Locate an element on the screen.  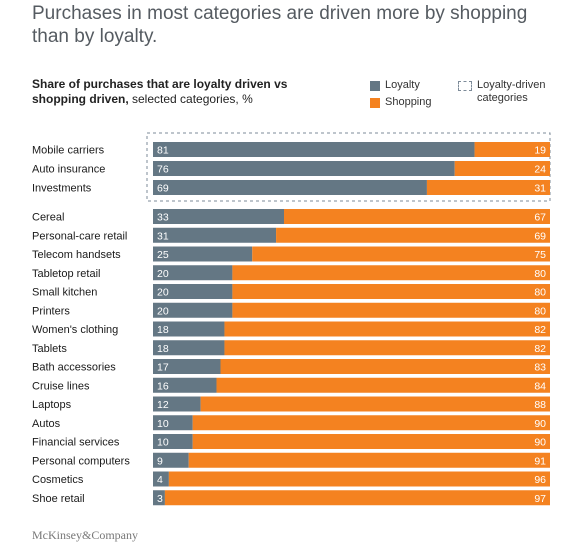
bar-shopping-tablets is located at coordinates (387, 348).